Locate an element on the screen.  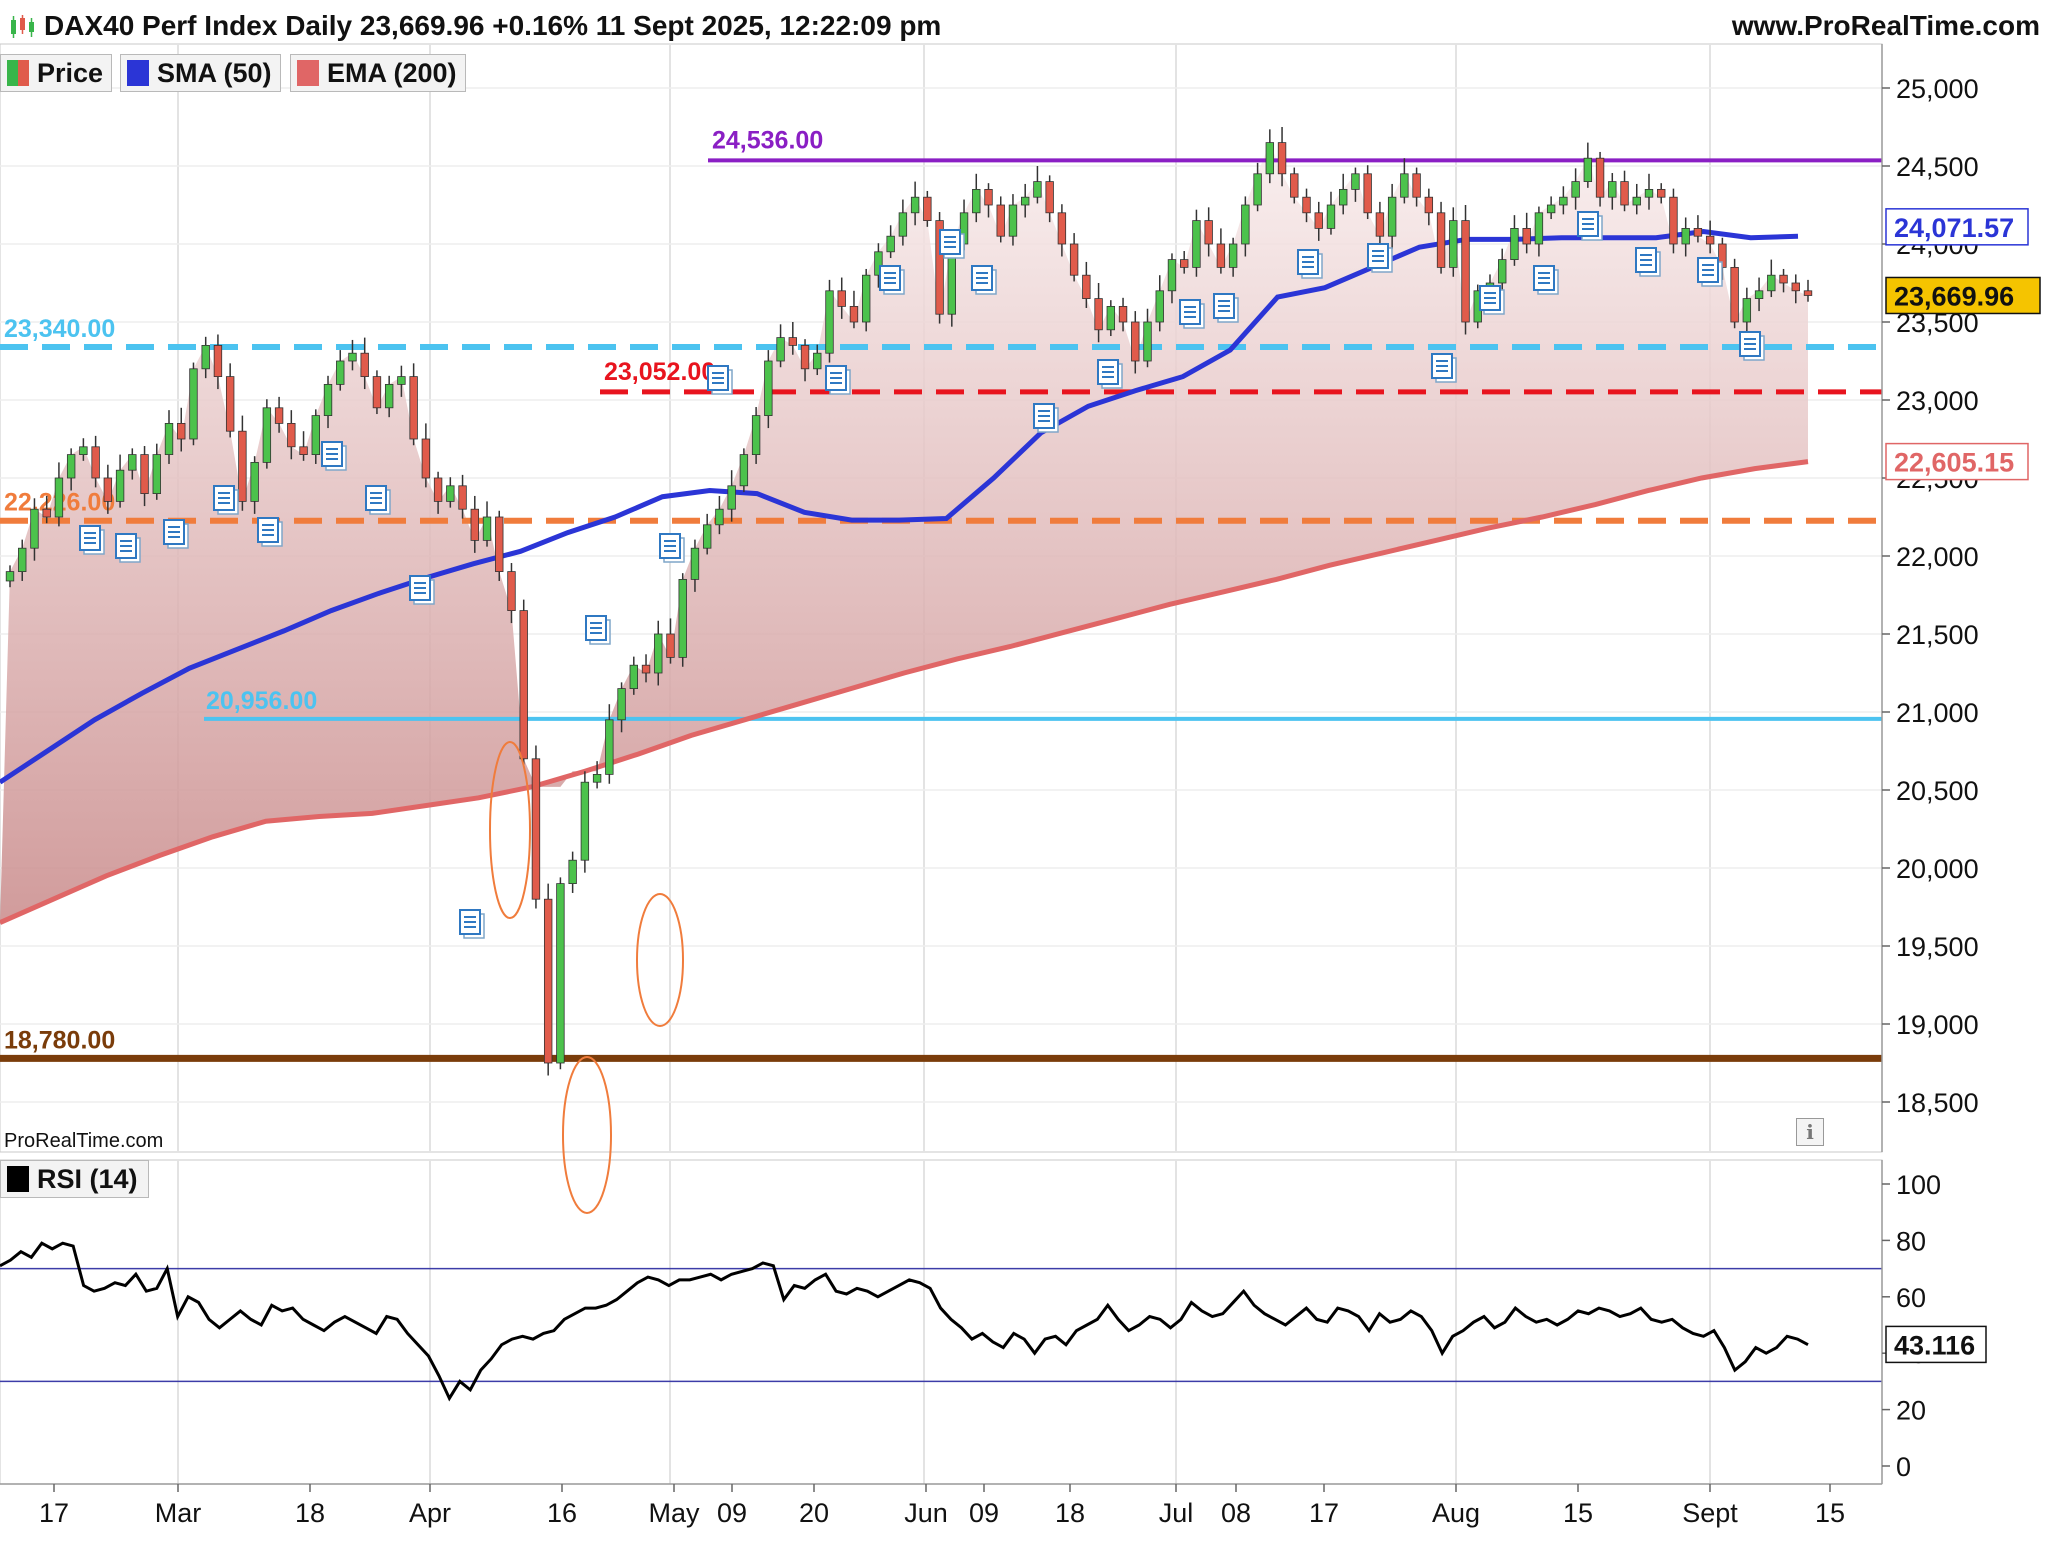
legend-ema: EMA (200) is located at coordinates (378, 73).